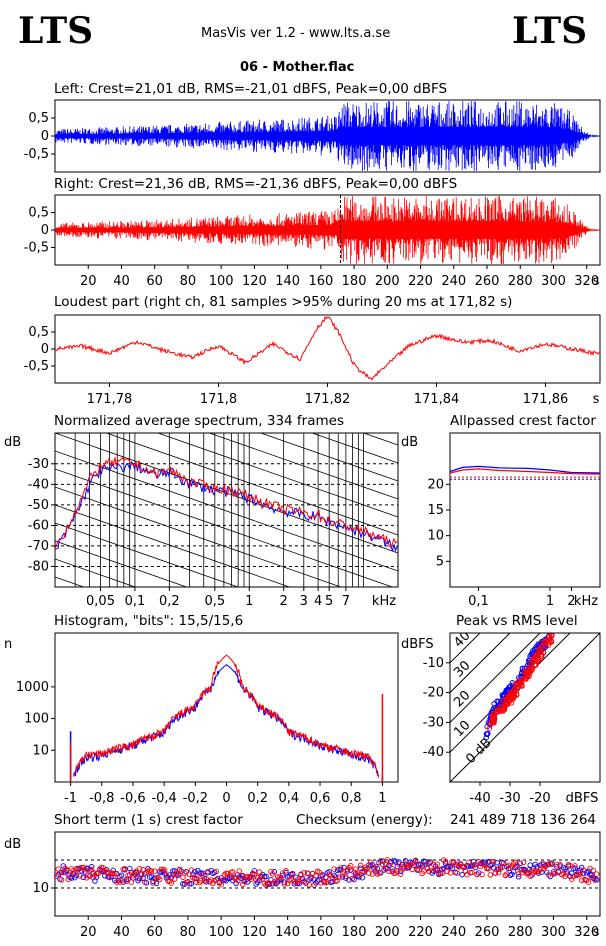 The width and height of the screenshot is (606, 946). Describe the element at coordinates (304, 601) in the screenshot. I see `spectrum-xtick-label: 3` at that location.